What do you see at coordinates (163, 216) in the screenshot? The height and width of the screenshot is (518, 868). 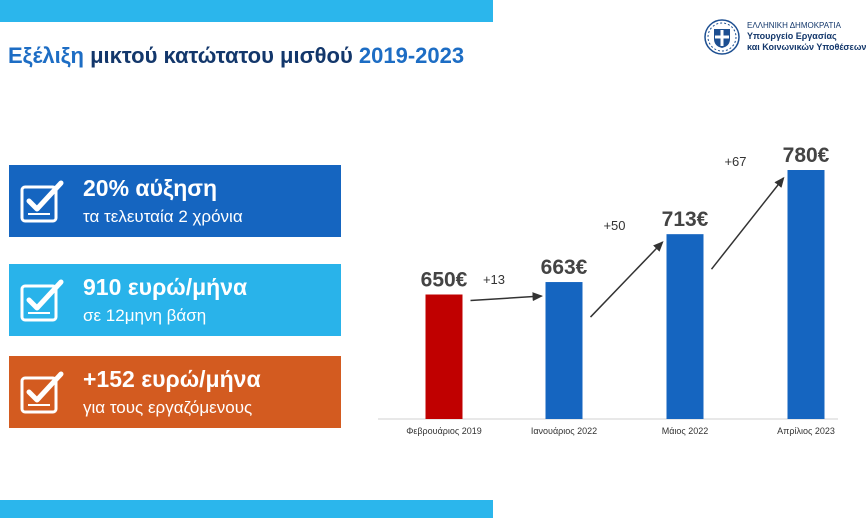 I see `highlight-sub-text: τα τελευταία 2 χρόνια` at bounding box center [163, 216].